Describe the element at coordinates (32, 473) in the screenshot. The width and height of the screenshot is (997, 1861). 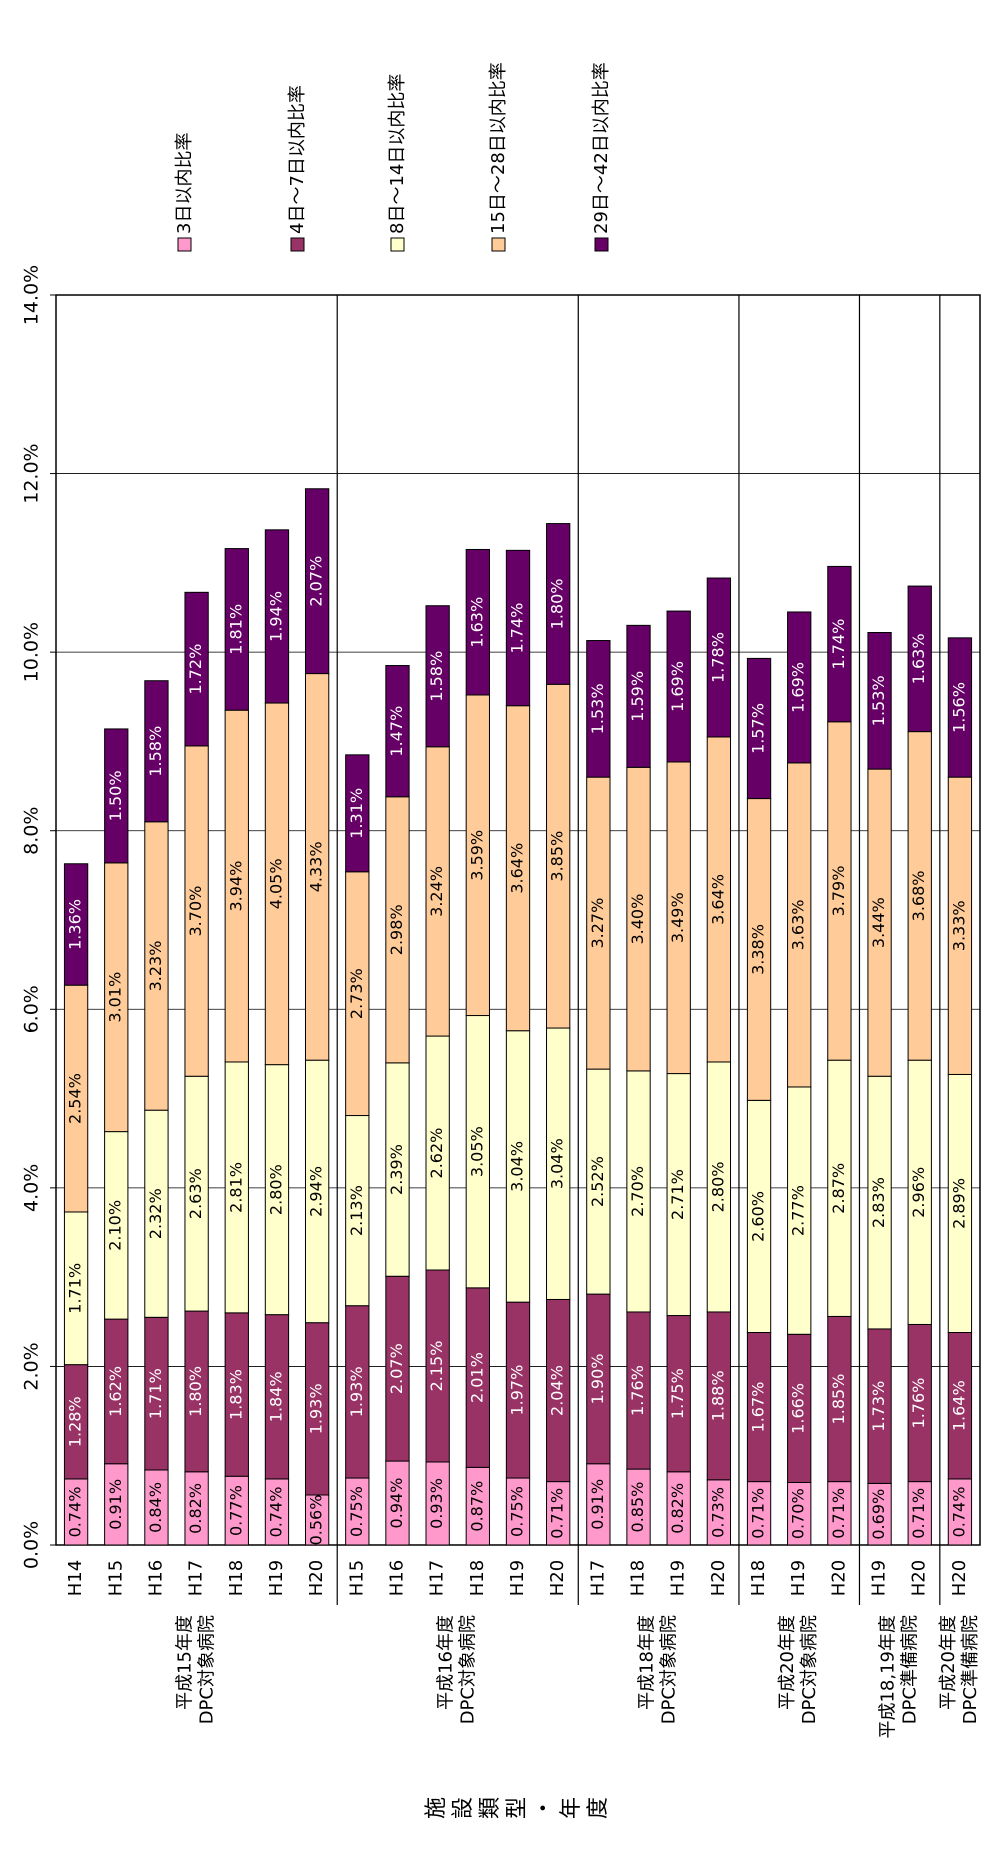
I see `value-tick-label: 12.0%` at that location.